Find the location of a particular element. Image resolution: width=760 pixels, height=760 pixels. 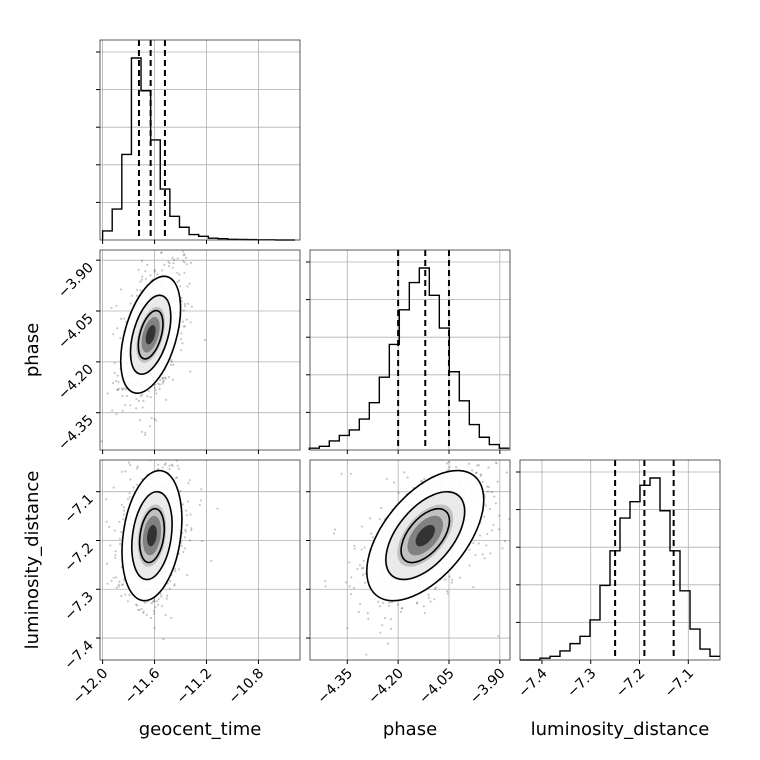

x-tick-label-luminosity_distance: −7.2 is located at coordinates (630, 683).